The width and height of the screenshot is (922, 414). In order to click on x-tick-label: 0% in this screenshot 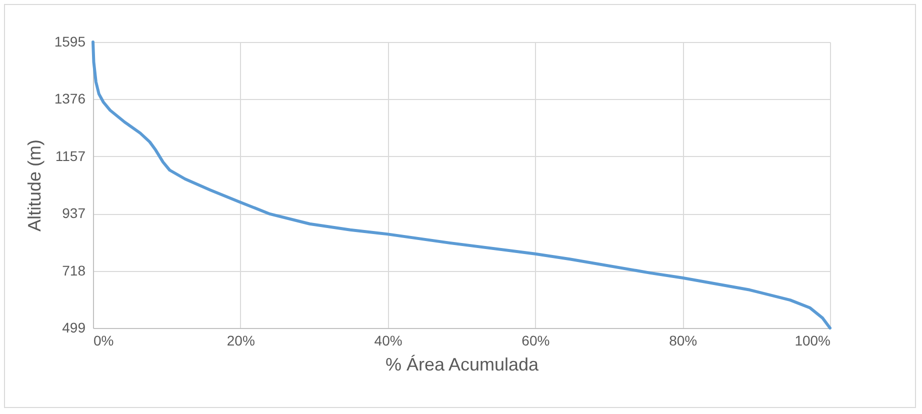, I will do `click(104, 340)`.